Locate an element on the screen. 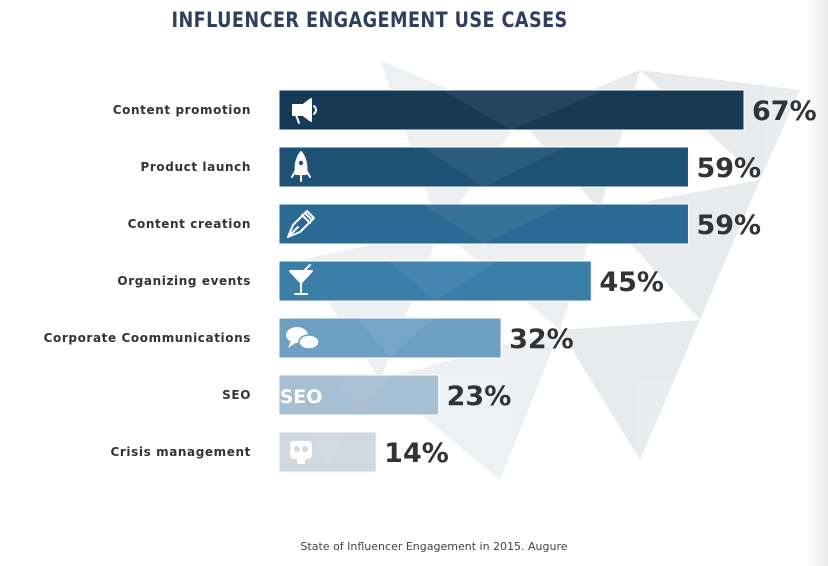 The height and width of the screenshot is (566, 828). category-label: Organizing events is located at coordinates (184, 281).